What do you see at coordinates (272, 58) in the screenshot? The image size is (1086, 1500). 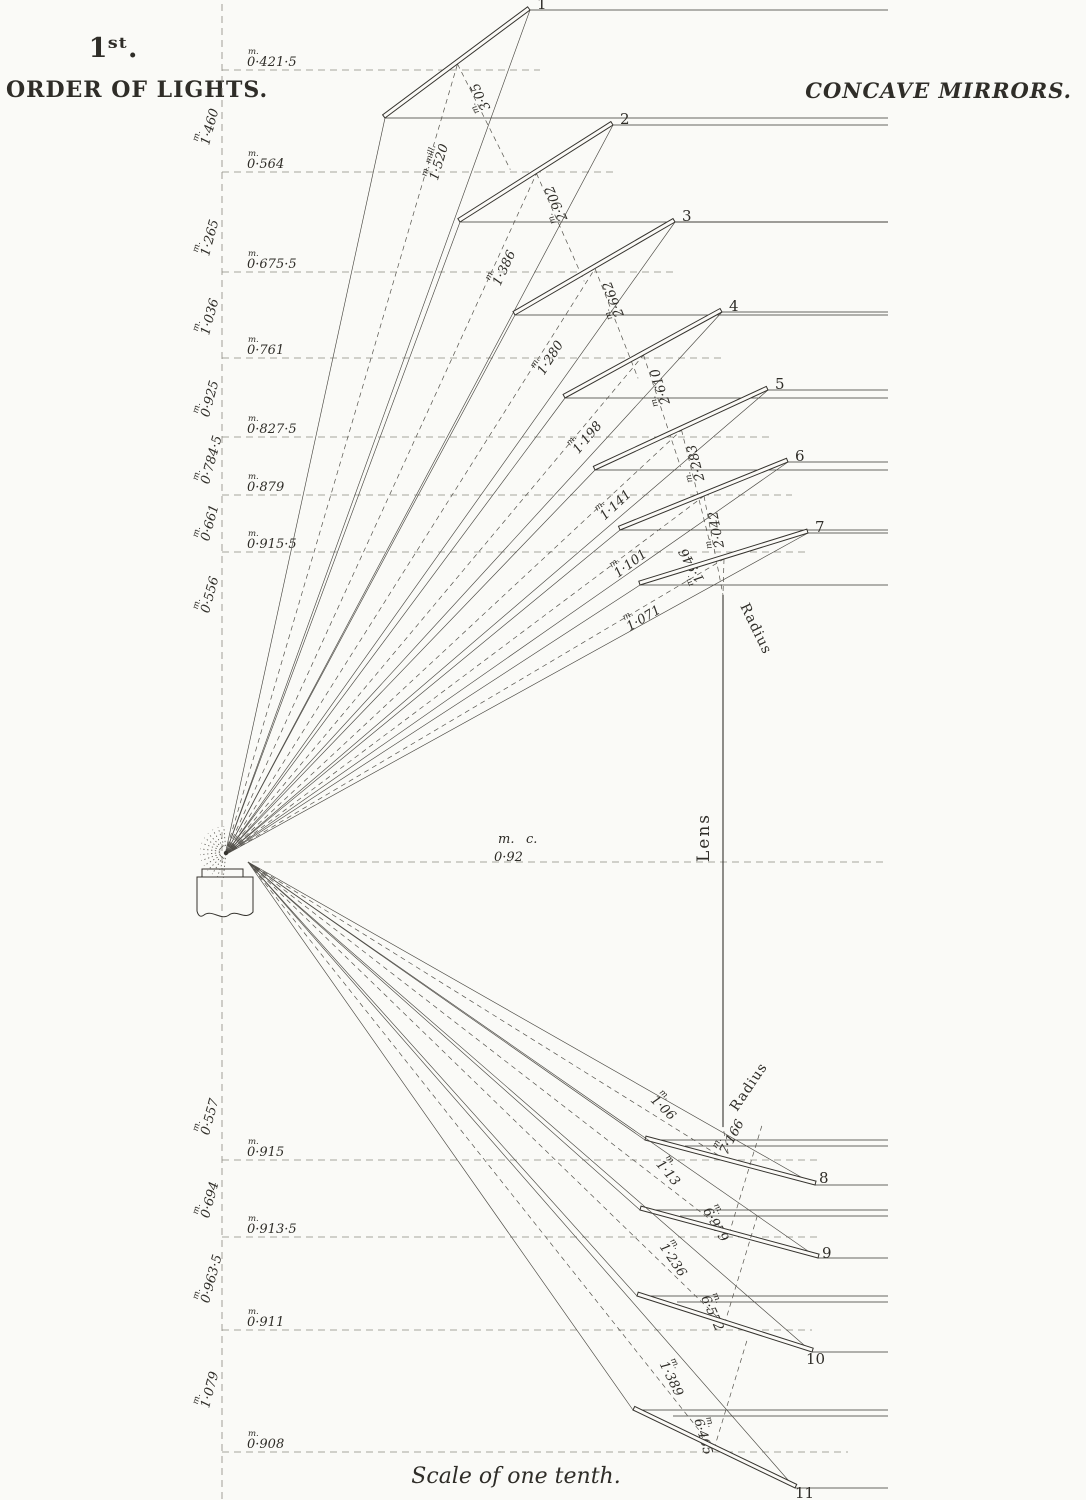 I see `upper-measure-label-1: m. 0·421·5` at bounding box center [272, 58].